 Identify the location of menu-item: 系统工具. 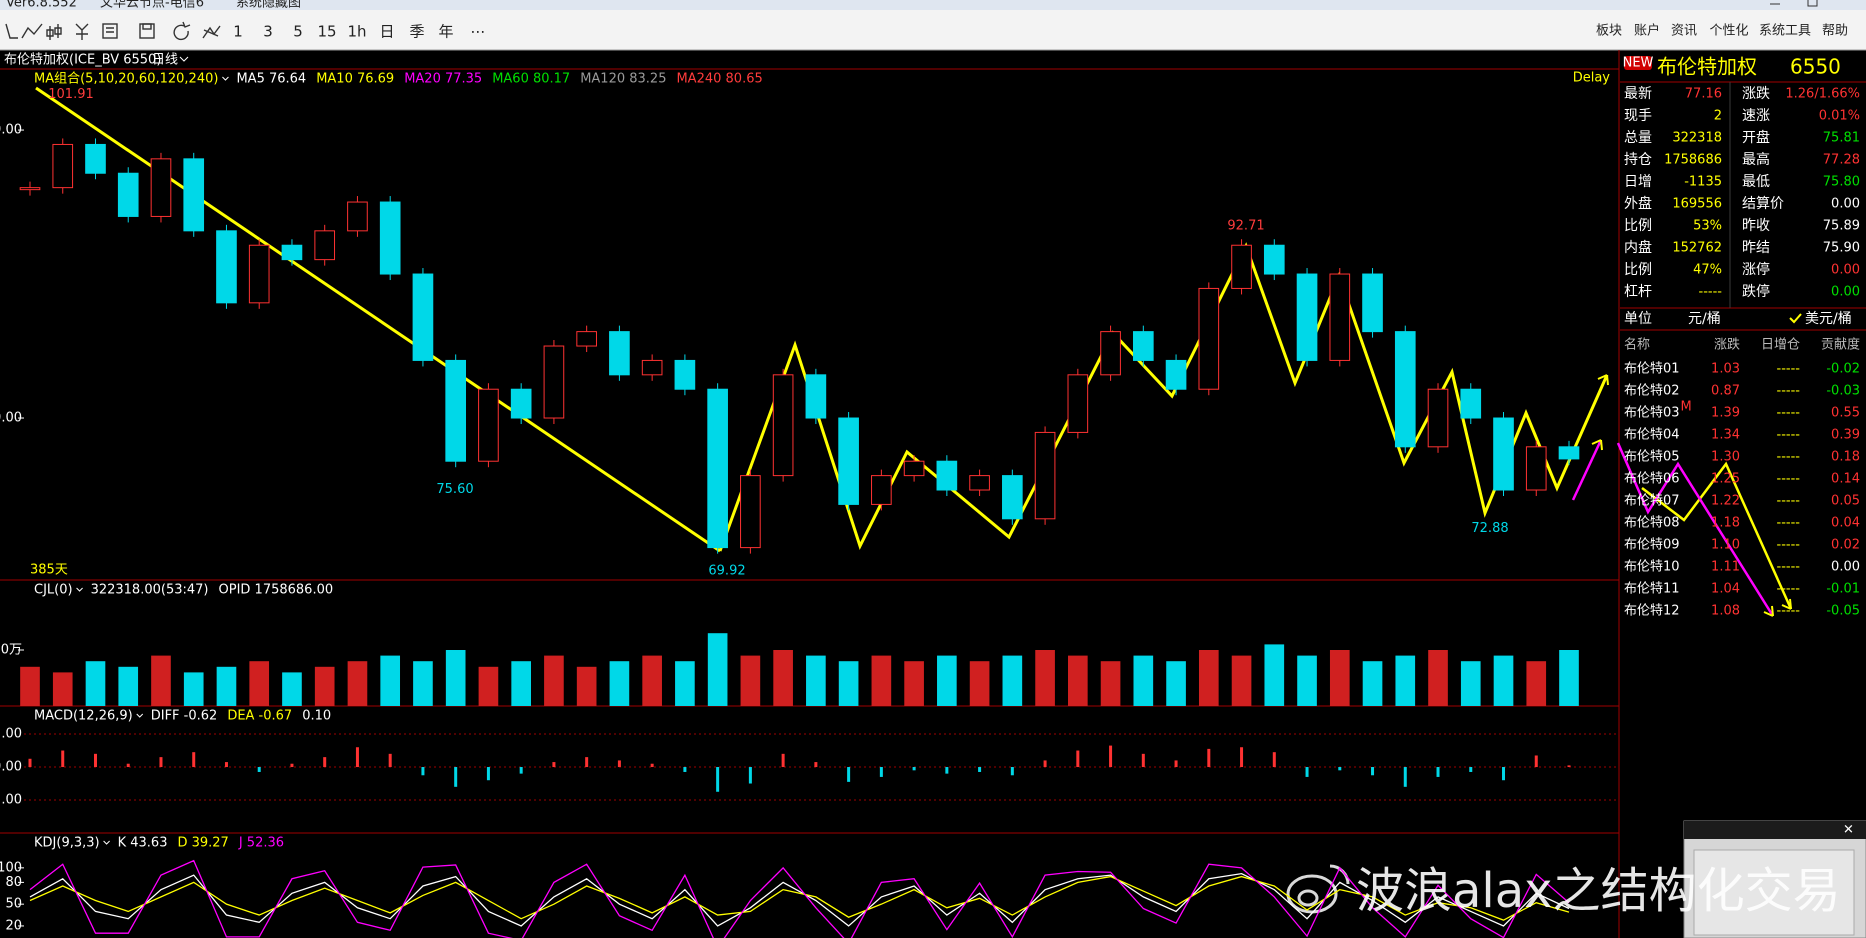
(1785, 31).